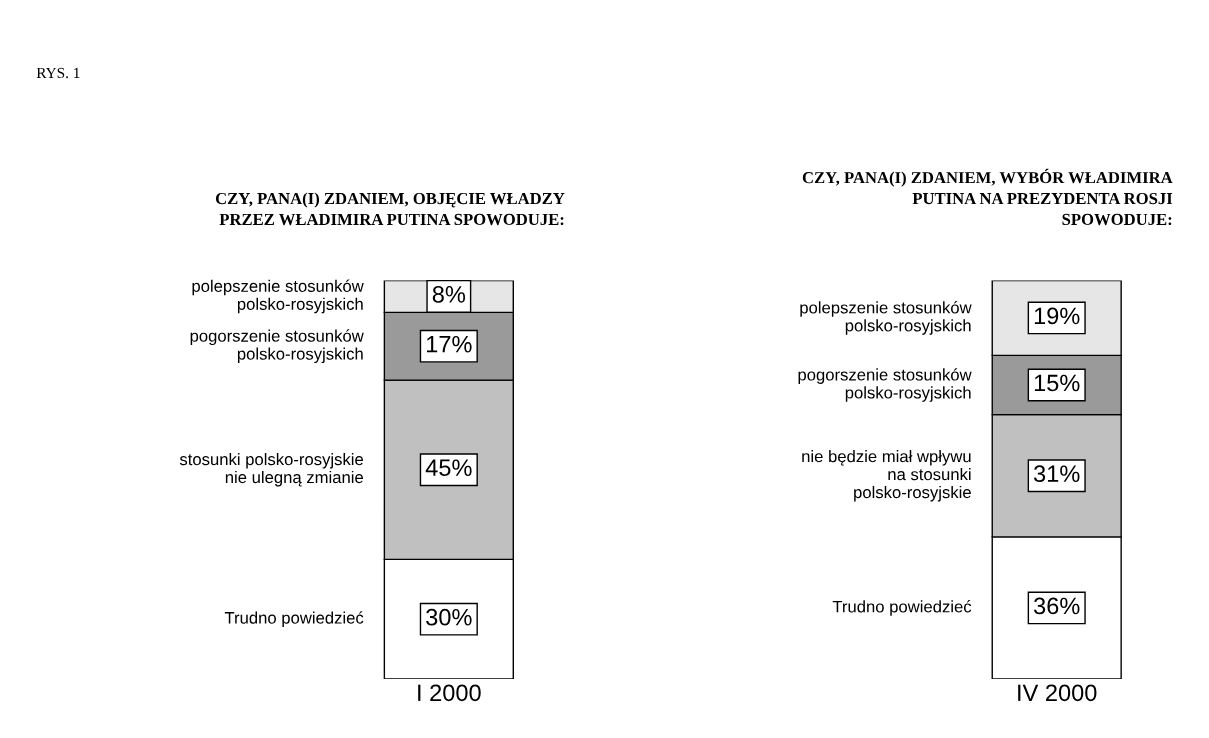 Image resolution: width=1209 pixels, height=738 pixels. What do you see at coordinates (449, 617) in the screenshot?
I see `data-label: 30%` at bounding box center [449, 617].